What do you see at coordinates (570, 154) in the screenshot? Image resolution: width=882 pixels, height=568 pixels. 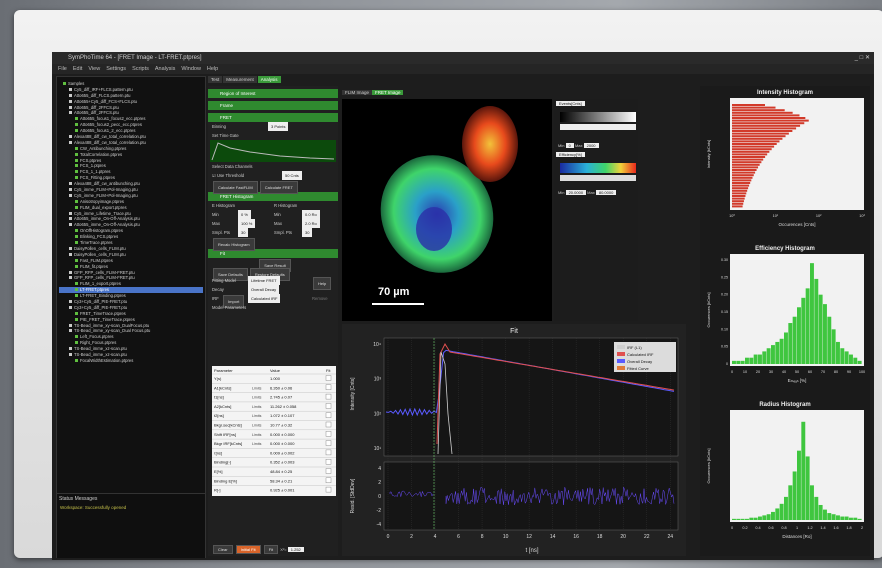 I see `efficiency-select: Efficiency[%]` at bounding box center [570, 154].